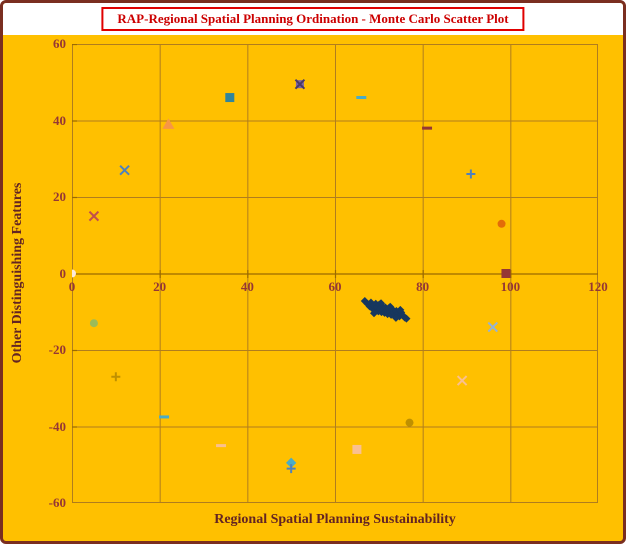 This screenshot has height=544, width=626. I want to click on y-tick-label: 40, so click(59, 120).